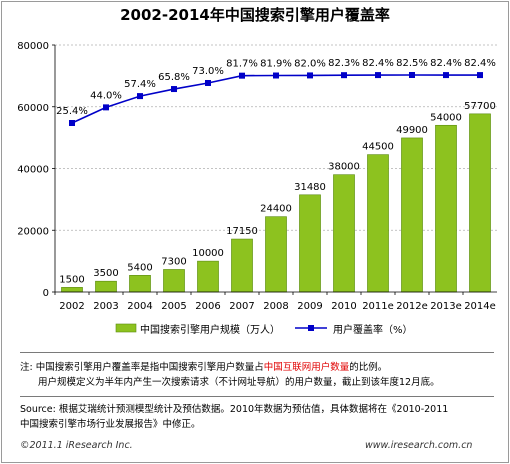 This screenshot has width=510, height=464. I want to click on bar-value-label: 57700, so click(480, 106).